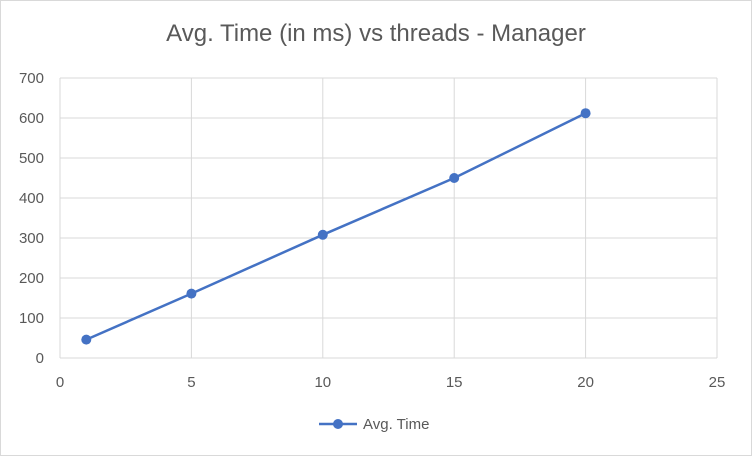 Image resolution: width=752 pixels, height=456 pixels. What do you see at coordinates (322, 382) in the screenshot?
I see `x-tick-label: 10` at bounding box center [322, 382].